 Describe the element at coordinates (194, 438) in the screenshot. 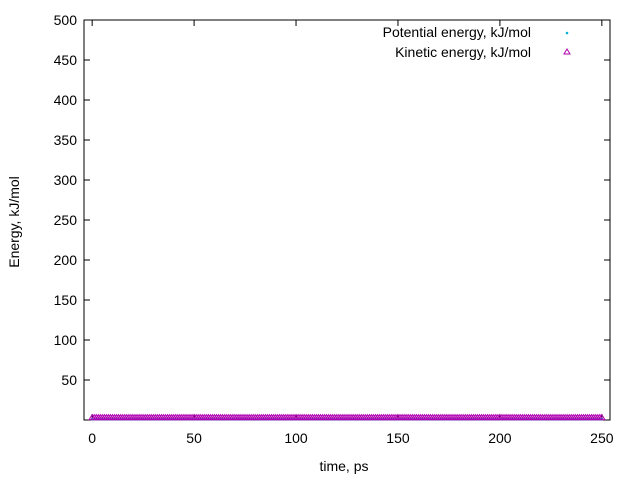

I see `x-tick-label: 50` at that location.